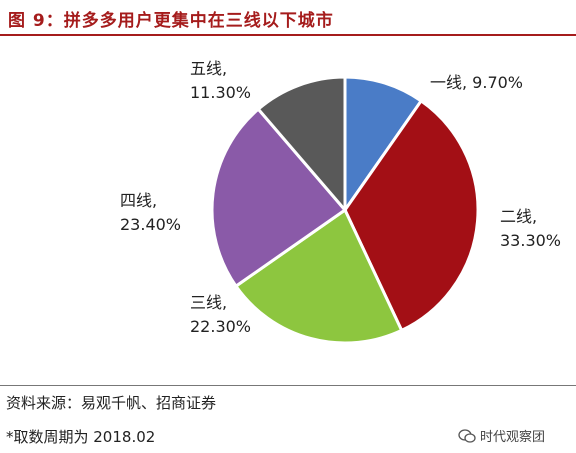 The height and width of the screenshot is (453, 576). I want to click on wechat-icon, so click(467, 435).